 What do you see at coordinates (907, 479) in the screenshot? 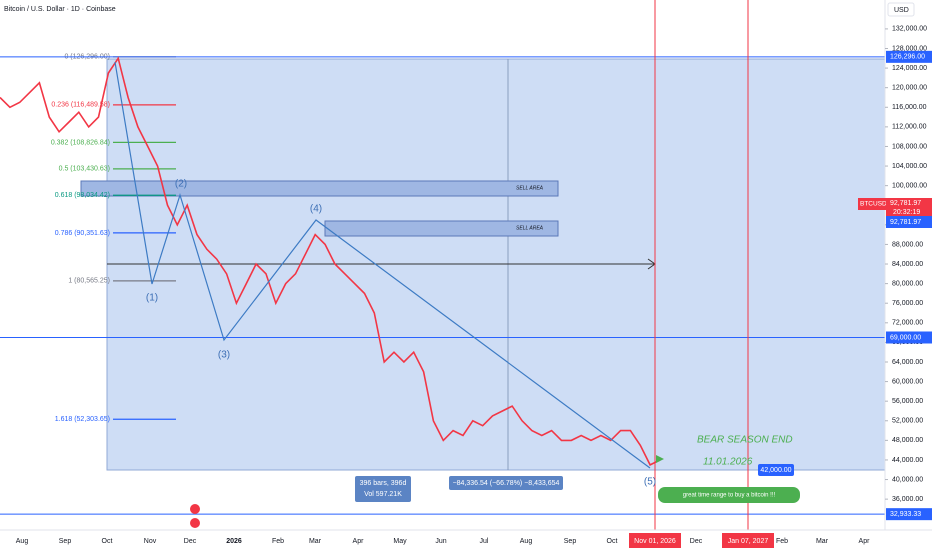
I see `y-tick-label: 40,000.00` at bounding box center [907, 479].